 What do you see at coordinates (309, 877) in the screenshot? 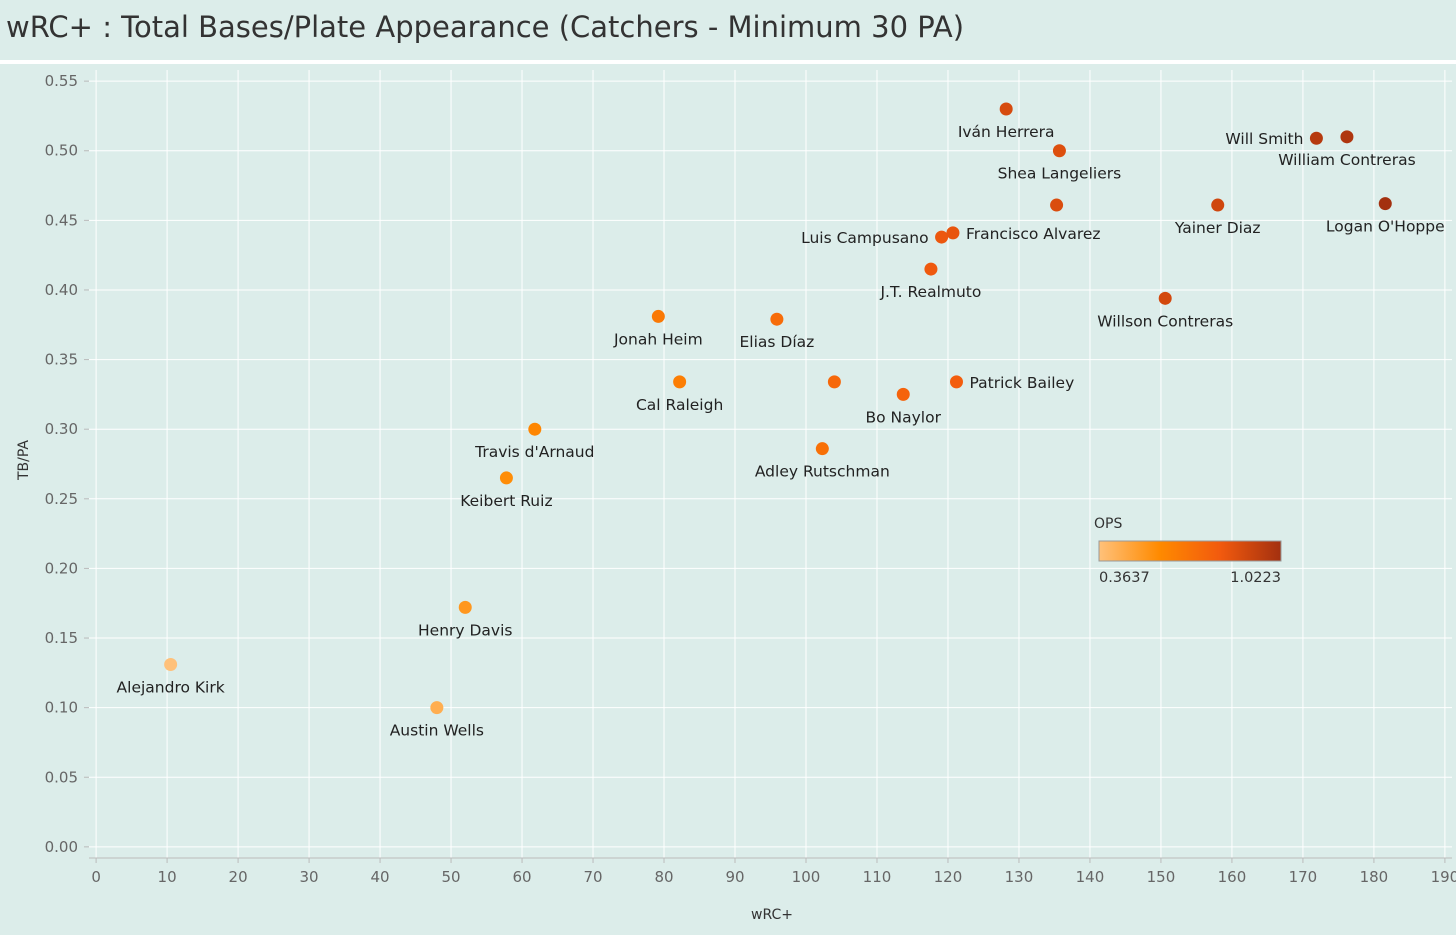
I see `x-tick-label: 30` at bounding box center [309, 877].